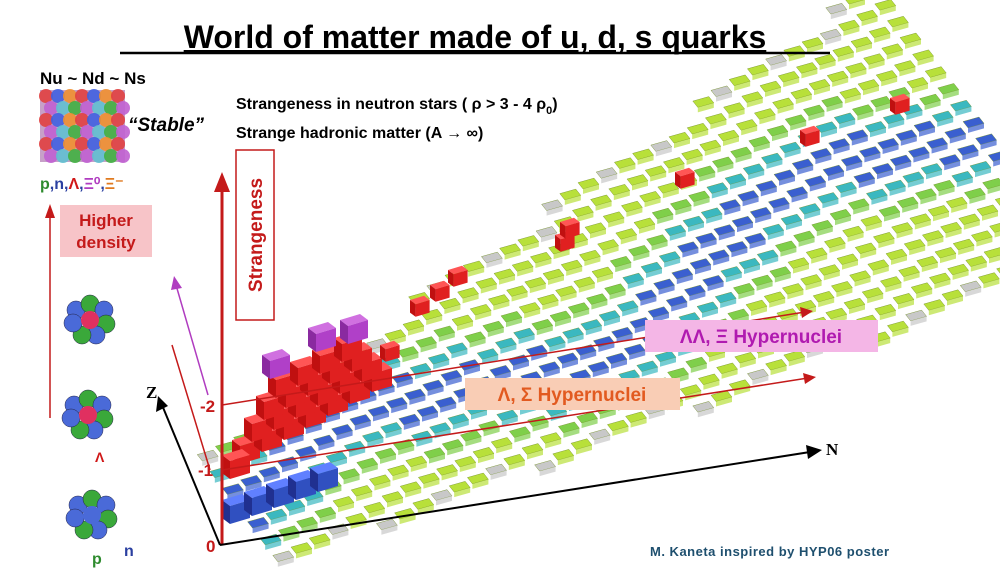  Describe the element at coordinates (554, 104) in the screenshot. I see `note-text: )` at that location.